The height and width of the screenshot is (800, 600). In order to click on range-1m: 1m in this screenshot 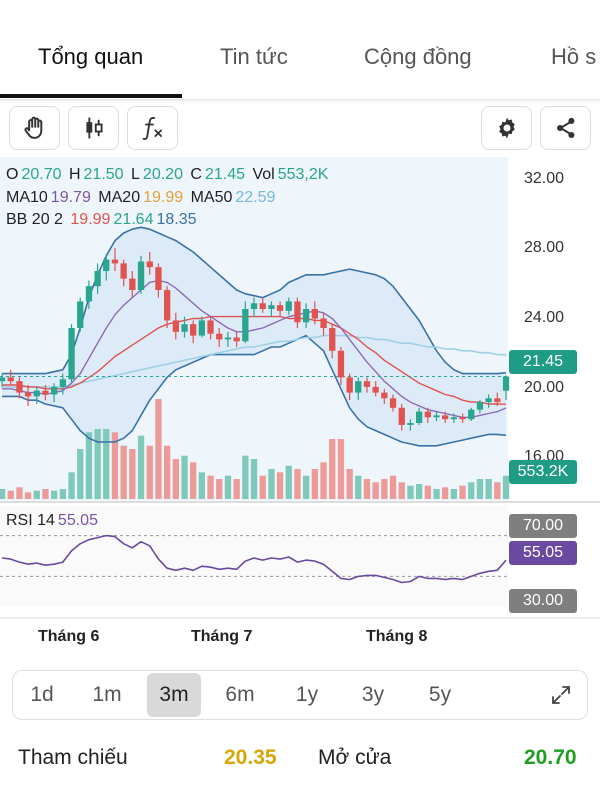, I will do `click(107, 694)`.